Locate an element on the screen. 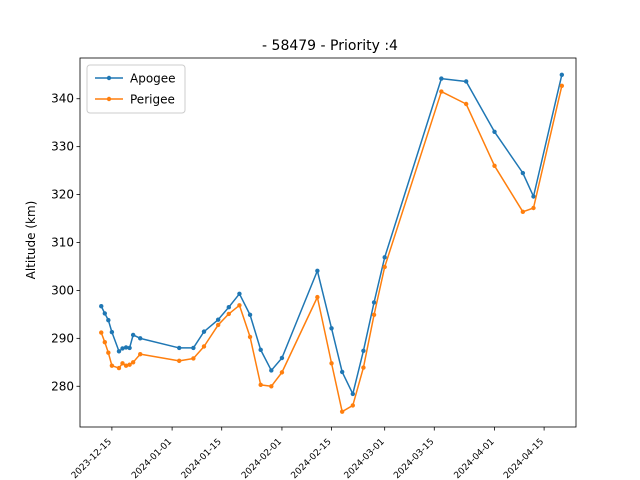 The width and height of the screenshot is (640, 480). y-axis-label: Altitude (km) is located at coordinates (31, 240).